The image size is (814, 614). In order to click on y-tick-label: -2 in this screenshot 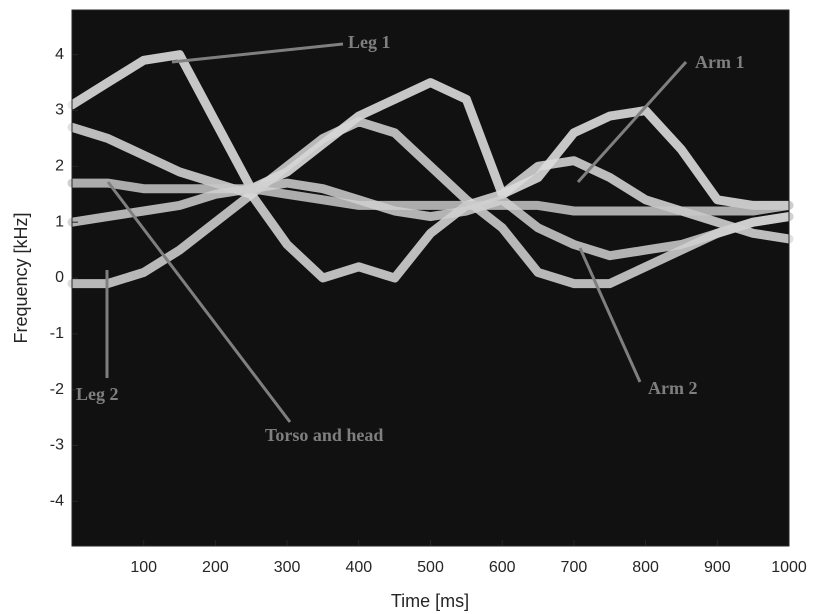, I will do `click(57, 389)`.